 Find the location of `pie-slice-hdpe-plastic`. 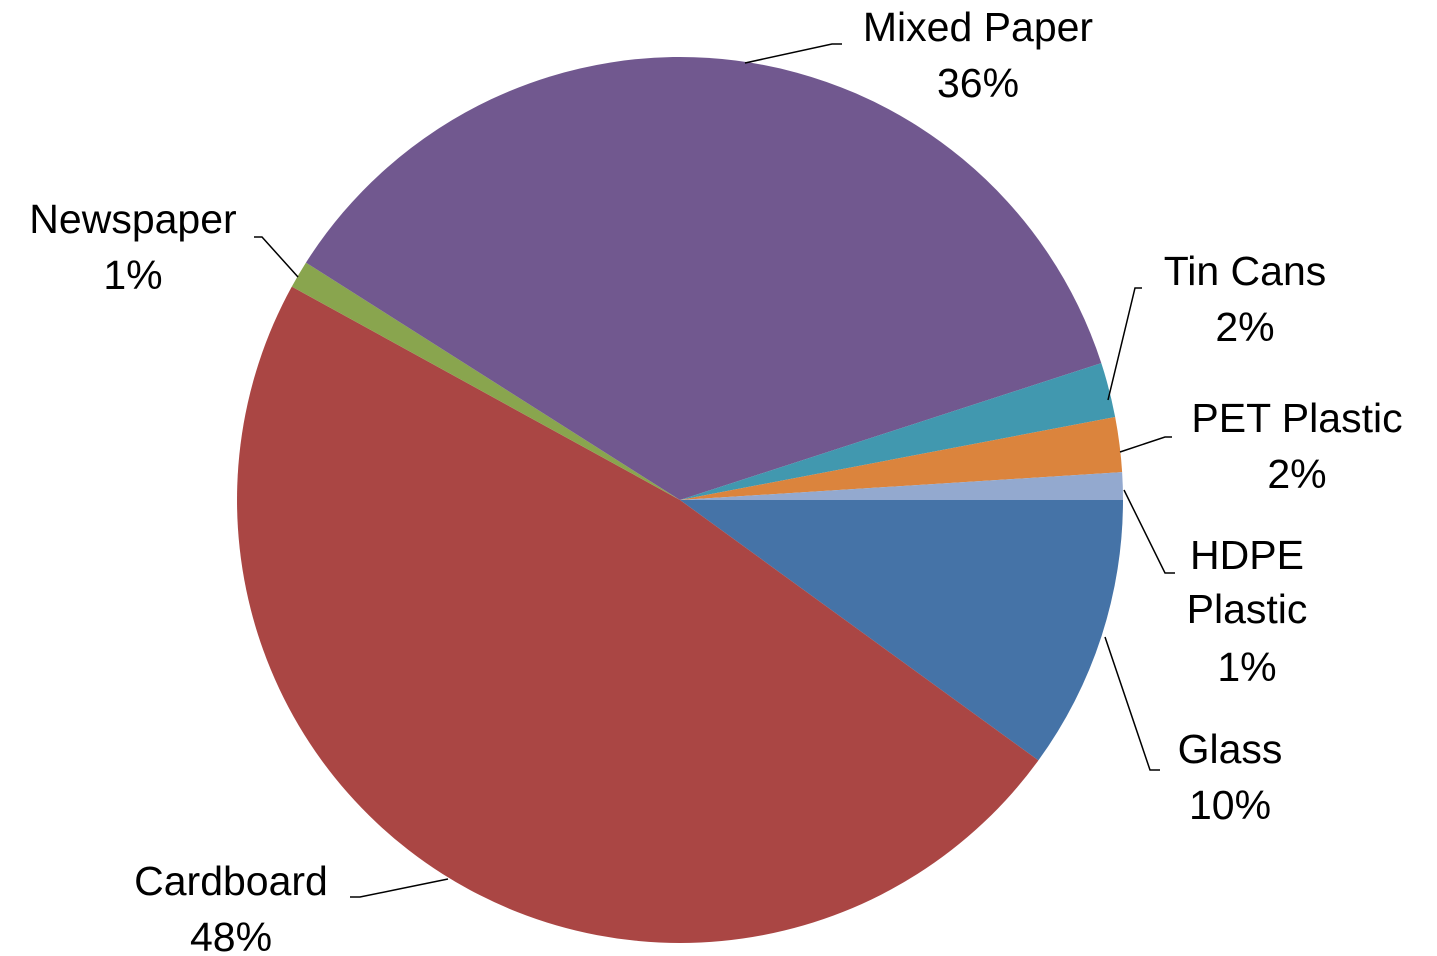

pie-slice-hdpe-plastic is located at coordinates (901, 486).